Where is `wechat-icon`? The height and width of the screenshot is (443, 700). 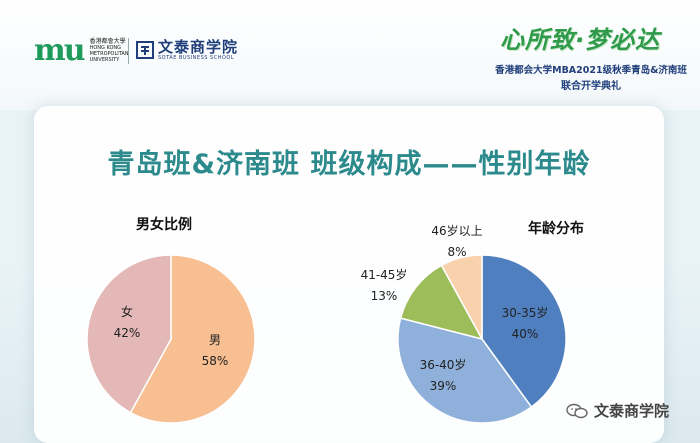
wechat-icon is located at coordinates (577, 410).